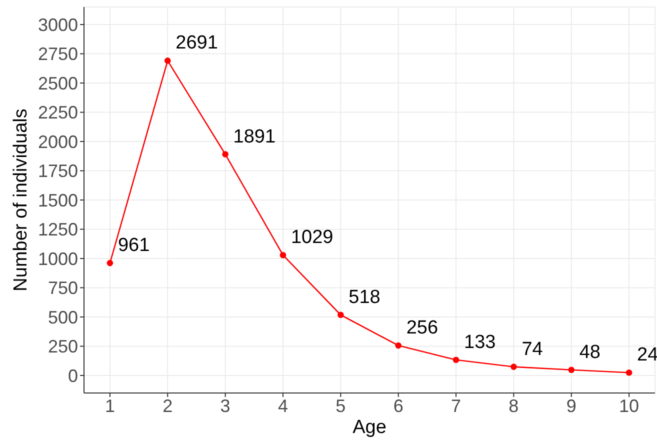 This screenshot has width=657, height=441. What do you see at coordinates (63, 288) in the screenshot?
I see `y-tick-label: 750` at bounding box center [63, 288].